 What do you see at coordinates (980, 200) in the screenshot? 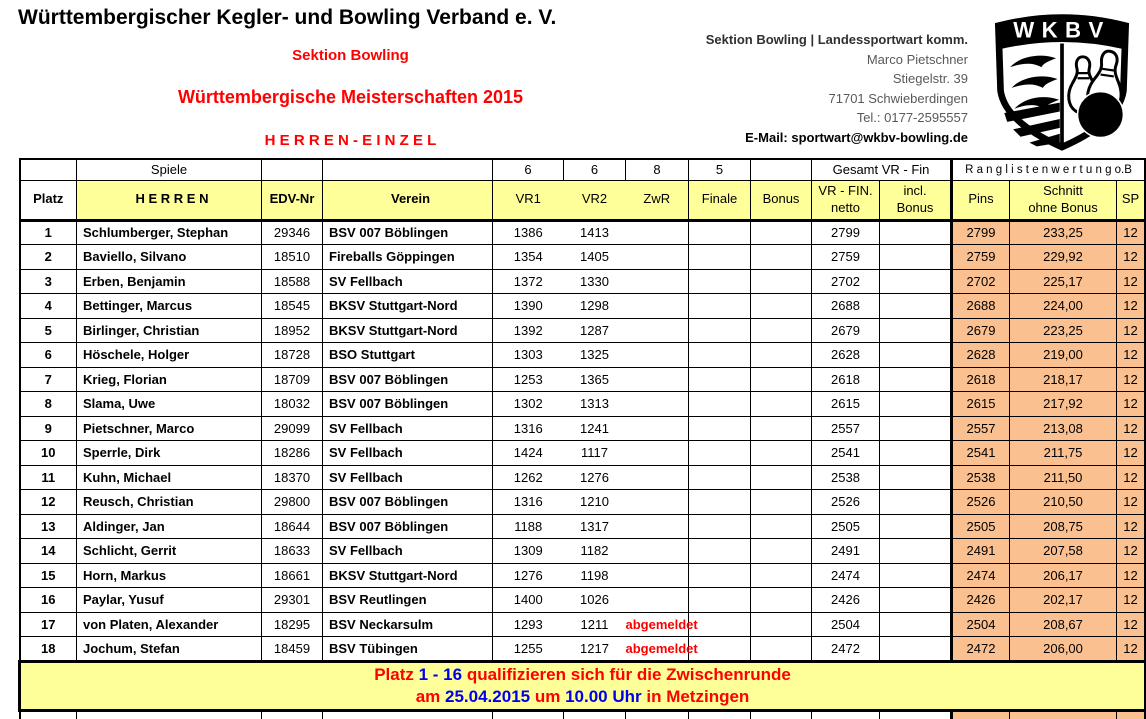
I see `col-pins: Pins` at bounding box center [980, 200].